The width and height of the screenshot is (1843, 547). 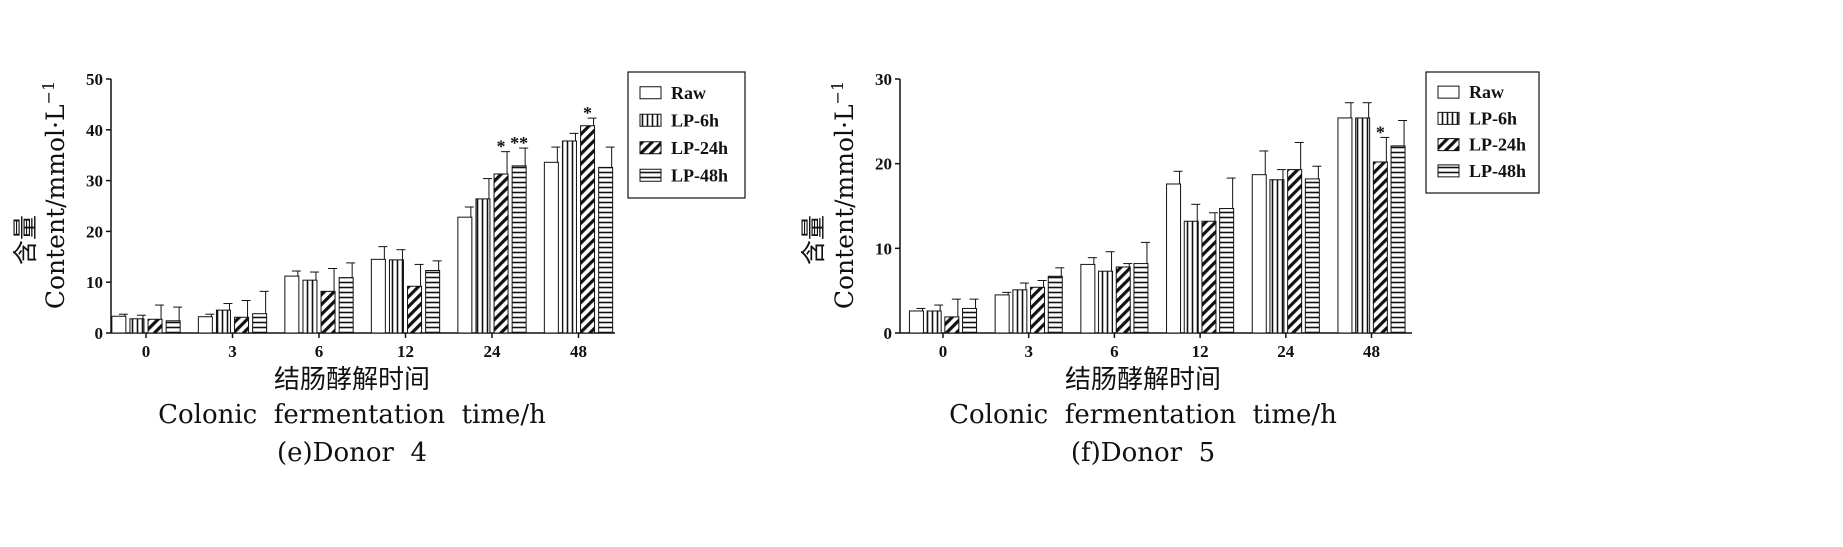 I want to click on legend-label: LP-6h, so click(x=1493, y=118).